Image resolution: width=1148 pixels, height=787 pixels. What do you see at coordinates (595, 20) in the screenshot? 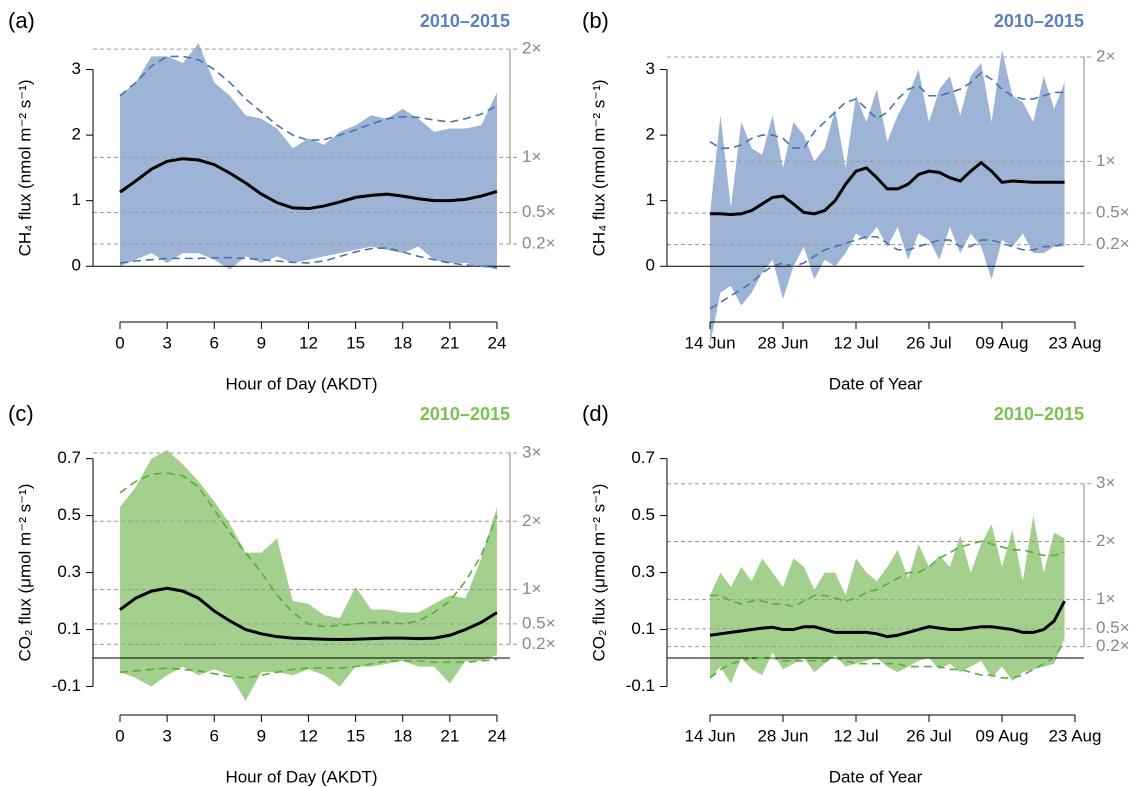
I see `panel-label: (b)` at bounding box center [595, 20].